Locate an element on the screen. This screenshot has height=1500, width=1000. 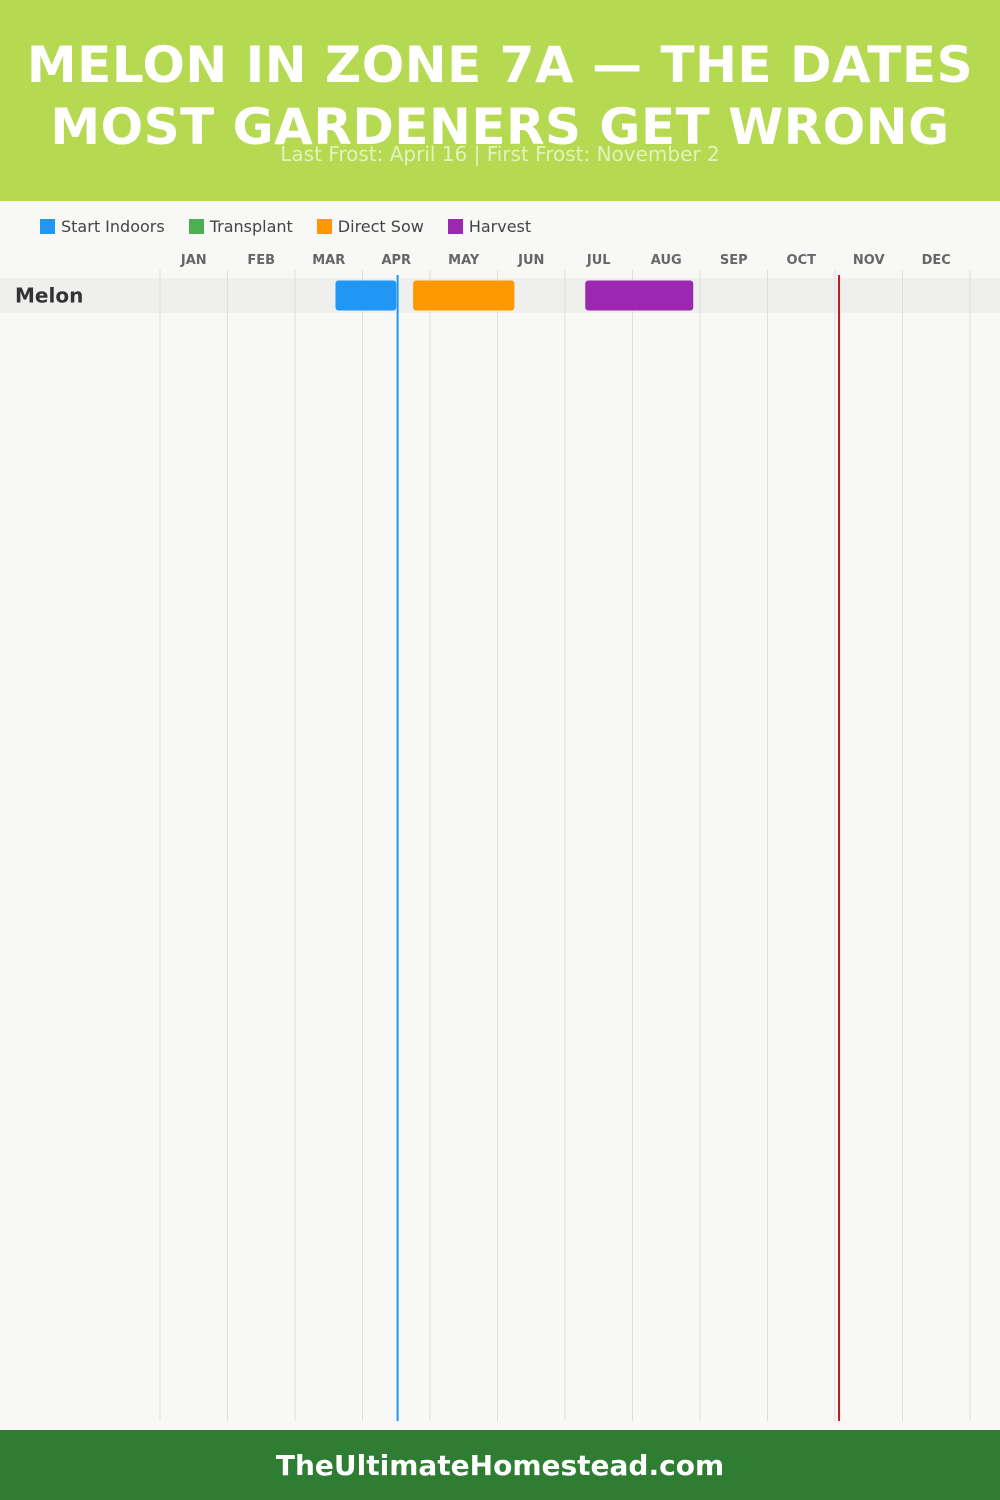
footer-banner: TheUltimateHomestead.com is located at coordinates (500, 1465).